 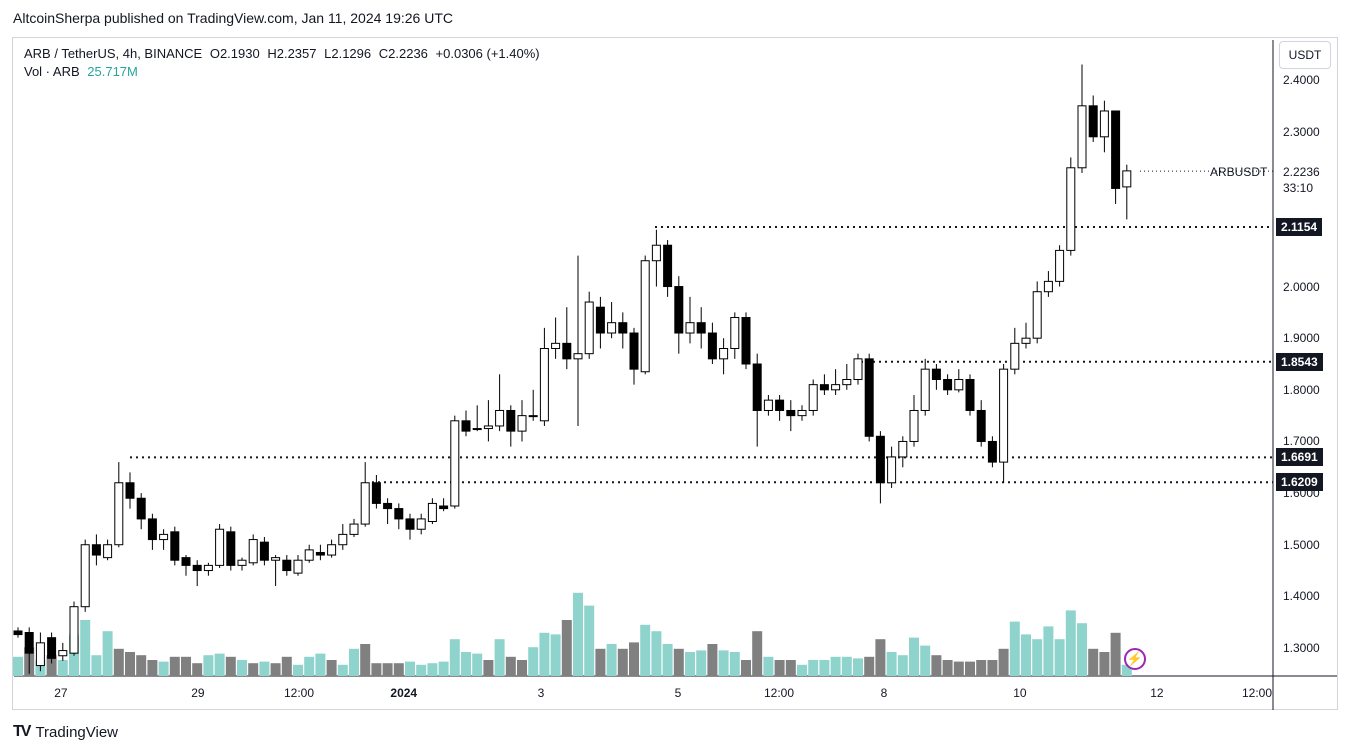 What do you see at coordinates (113, 53) in the screenshot?
I see `legend-symbol: ARB / TetherUS, 4h, BINANCE` at bounding box center [113, 53].